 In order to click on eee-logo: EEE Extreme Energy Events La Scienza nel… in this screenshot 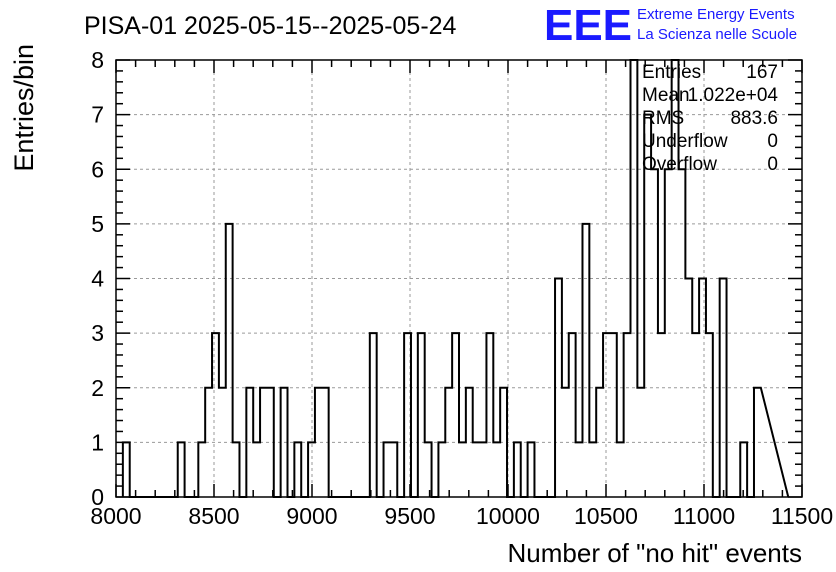, I will do `click(670, 25)`.